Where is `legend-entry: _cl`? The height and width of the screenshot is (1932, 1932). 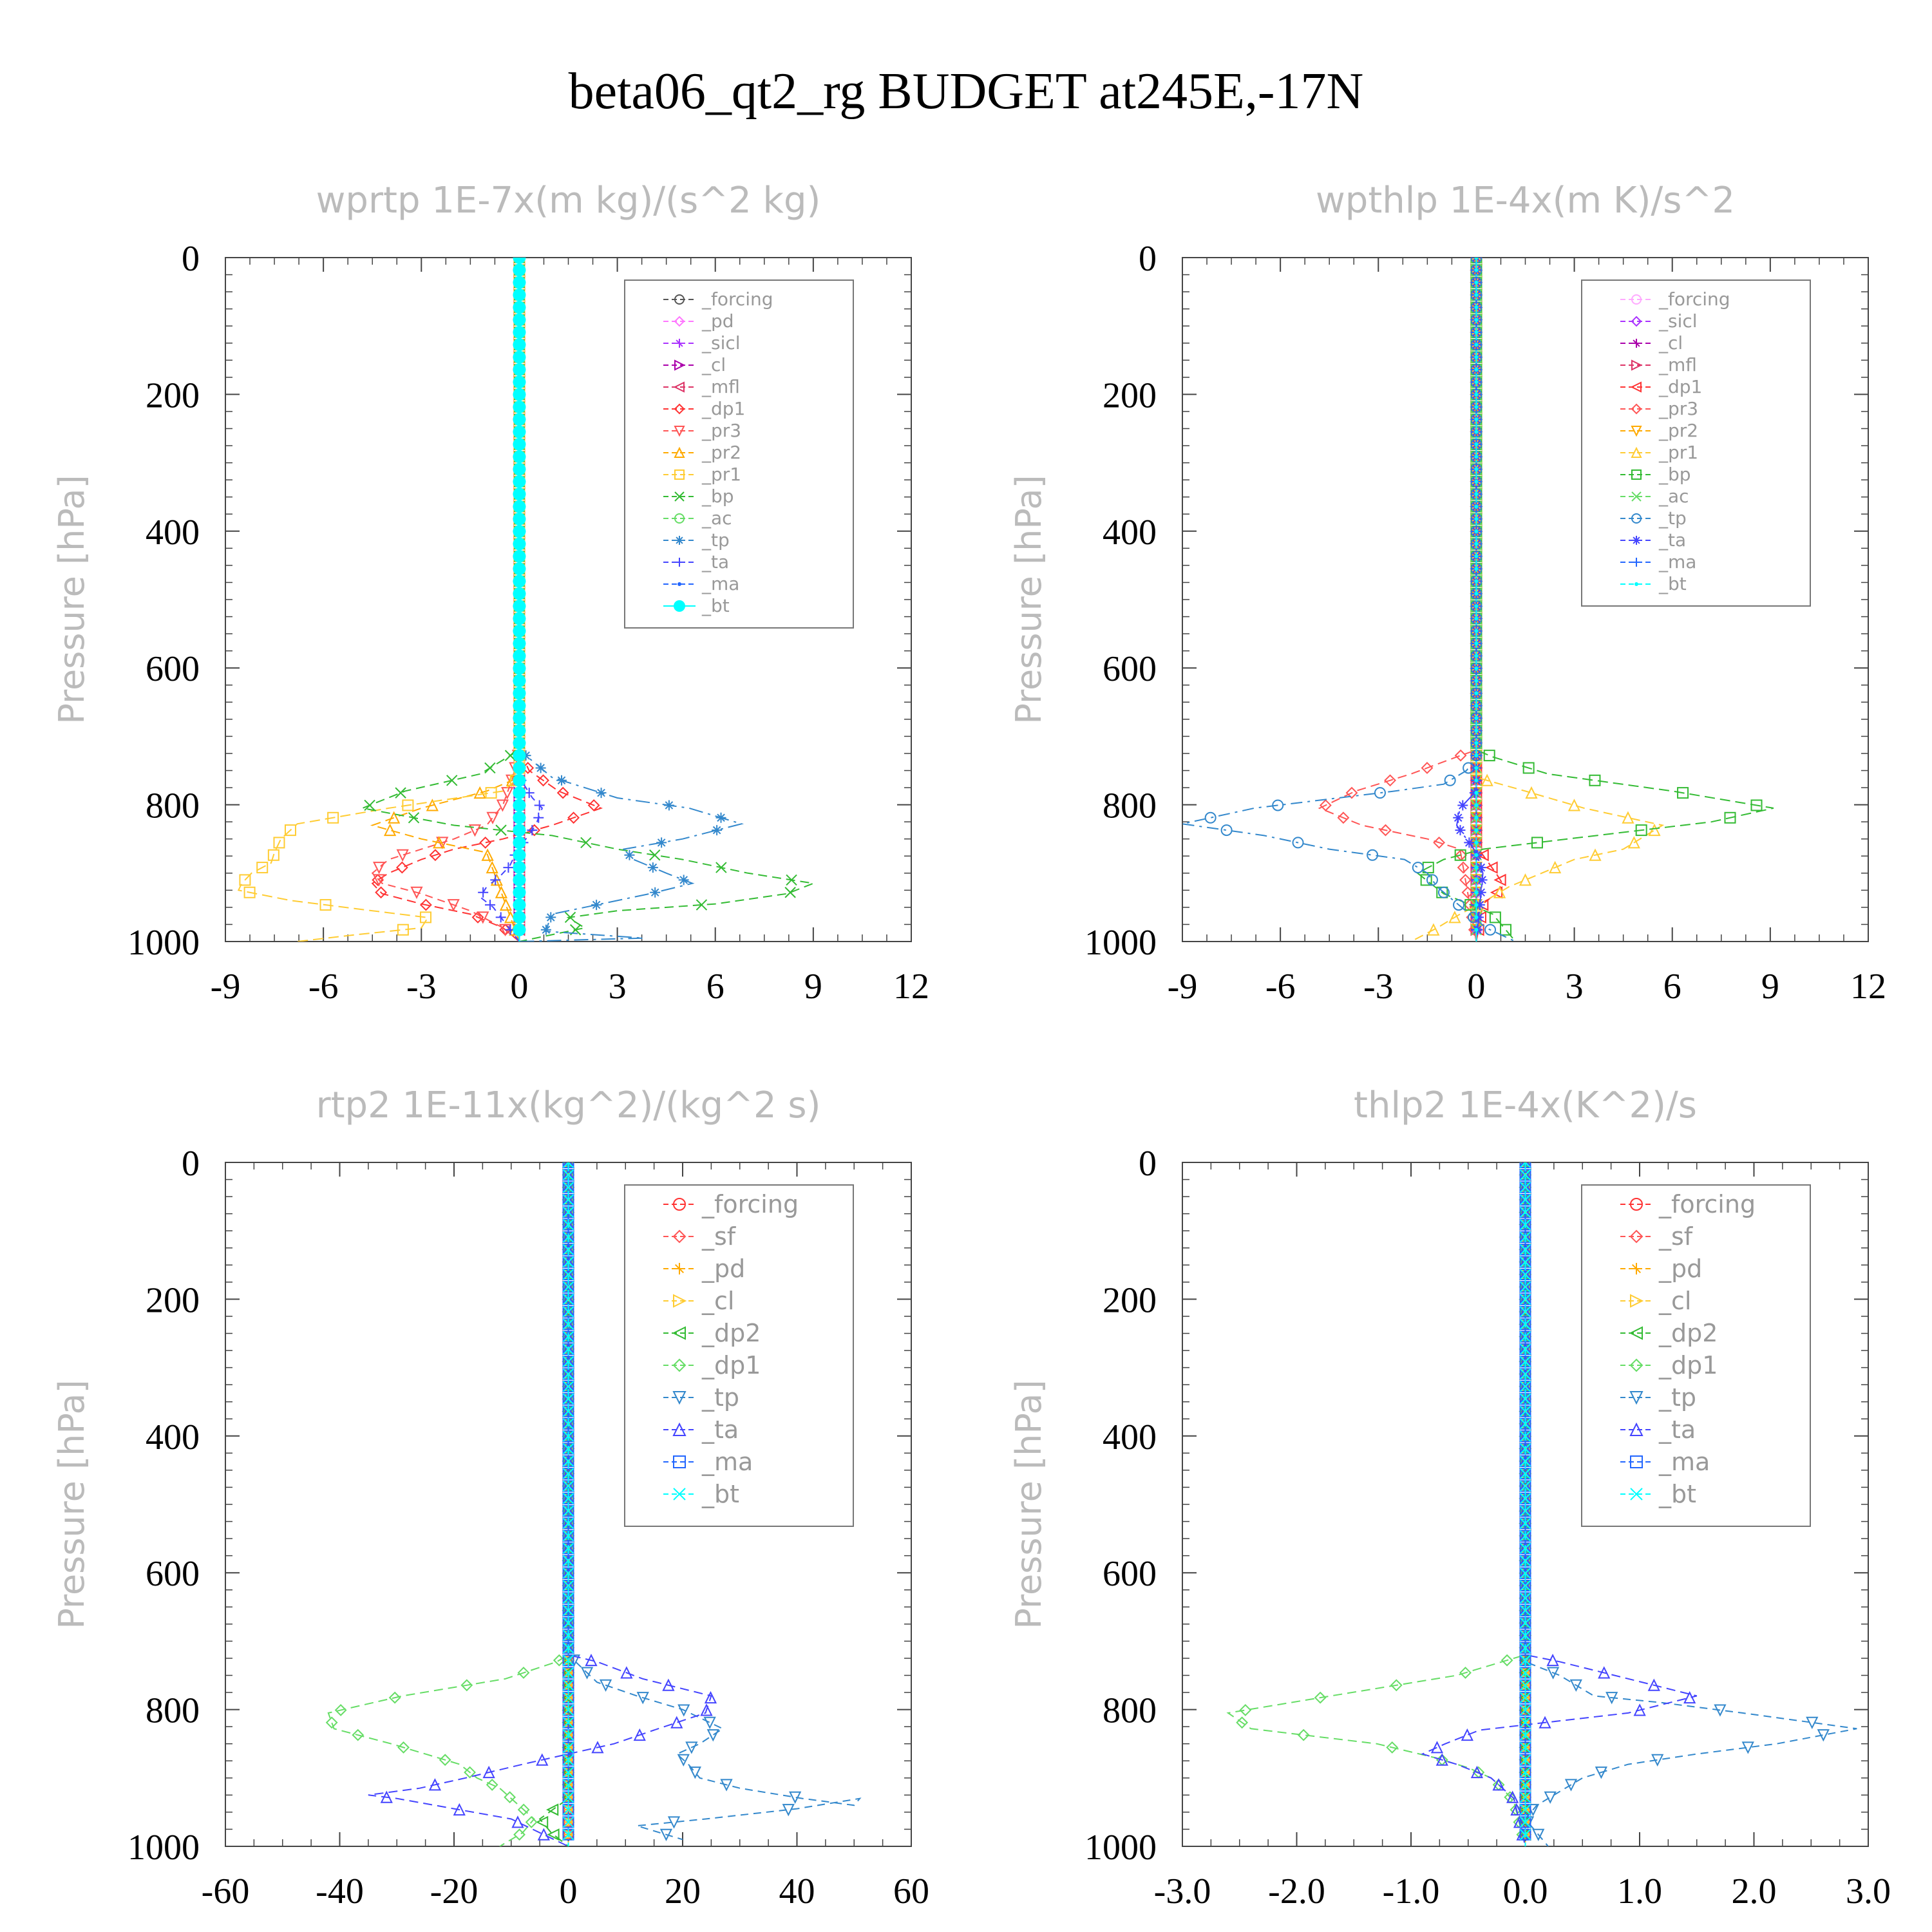
legend-entry: _cl is located at coordinates (717, 1301).